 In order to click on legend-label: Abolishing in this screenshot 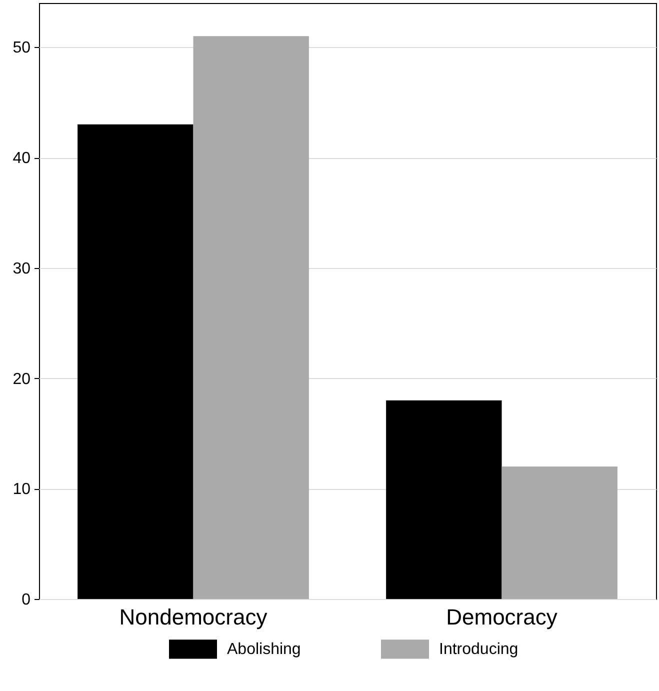, I will do `click(264, 649)`.